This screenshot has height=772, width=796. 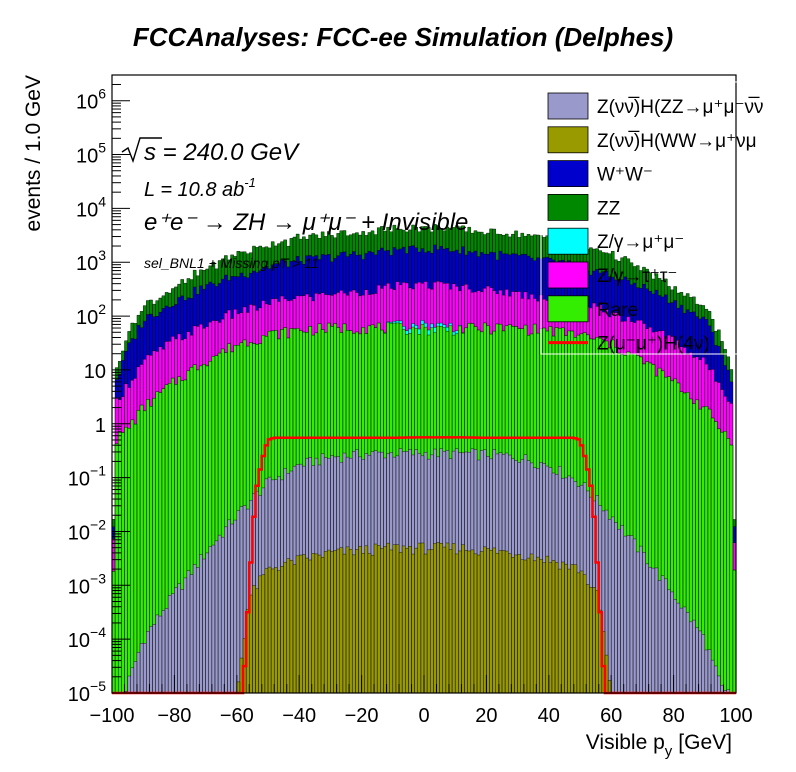 I want to click on legend-label: Z/γ→μ⁺μ⁻, so click(x=640, y=242).